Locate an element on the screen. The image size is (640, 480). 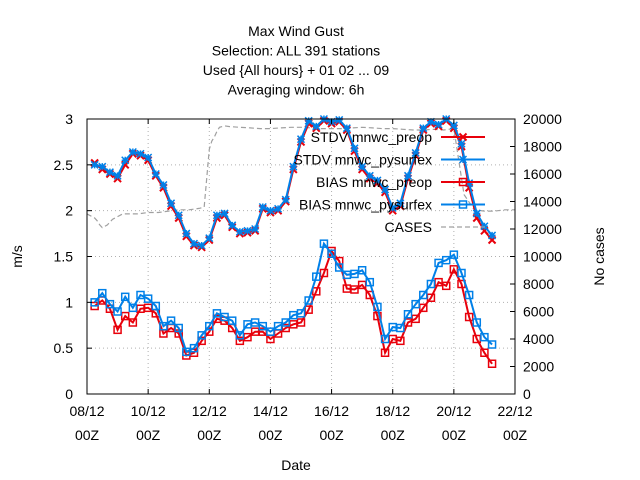
y2-tick-label: 16000 is located at coordinates (542, 174).